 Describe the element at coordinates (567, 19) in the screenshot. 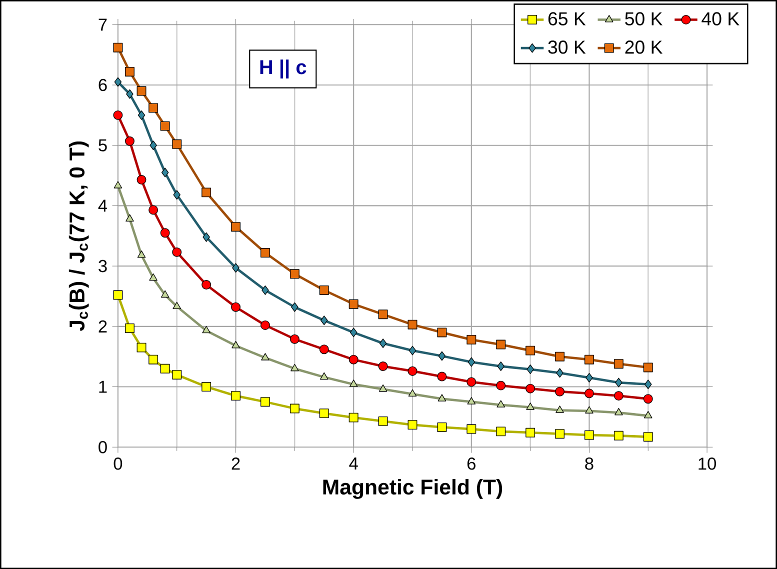

I see `legend-label: 65 K` at that location.